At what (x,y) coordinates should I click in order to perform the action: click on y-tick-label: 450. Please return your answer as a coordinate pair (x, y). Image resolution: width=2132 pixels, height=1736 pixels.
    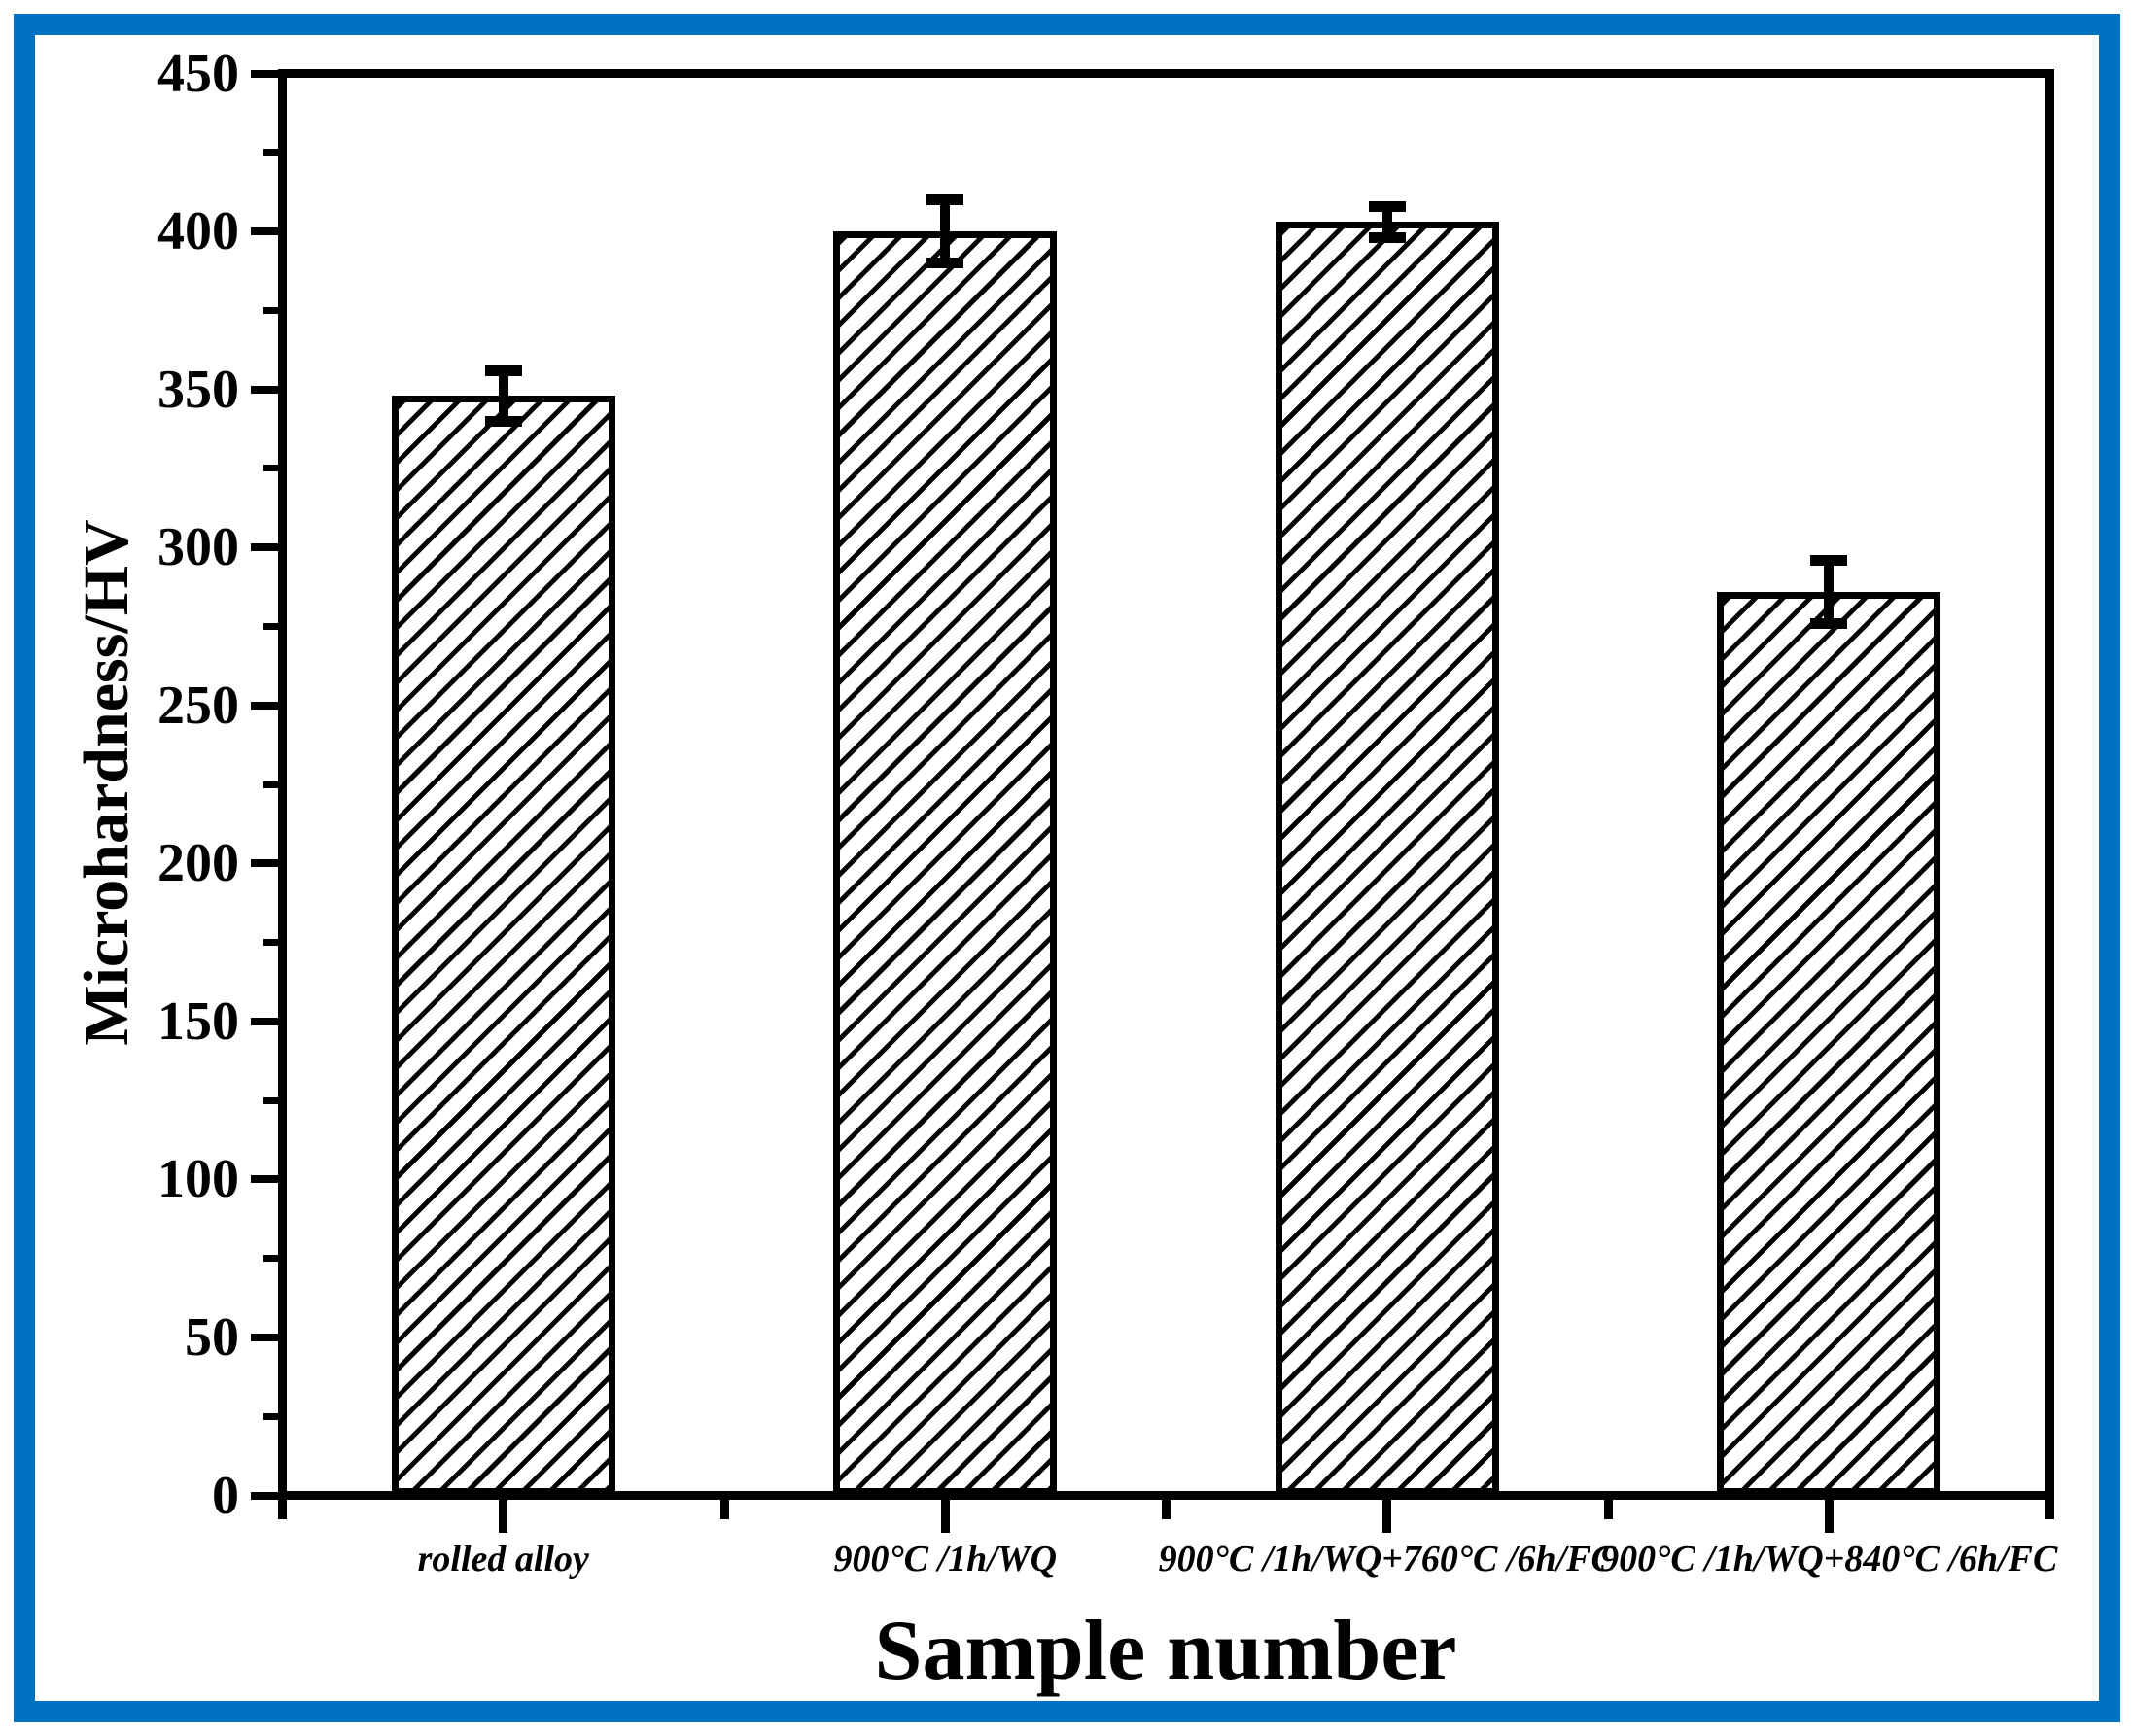
    Looking at the image, I should click on (198, 74).